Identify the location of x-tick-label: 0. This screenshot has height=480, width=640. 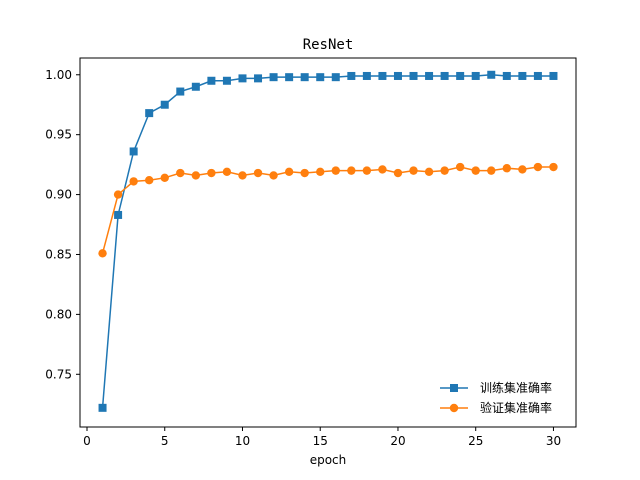
(87, 441).